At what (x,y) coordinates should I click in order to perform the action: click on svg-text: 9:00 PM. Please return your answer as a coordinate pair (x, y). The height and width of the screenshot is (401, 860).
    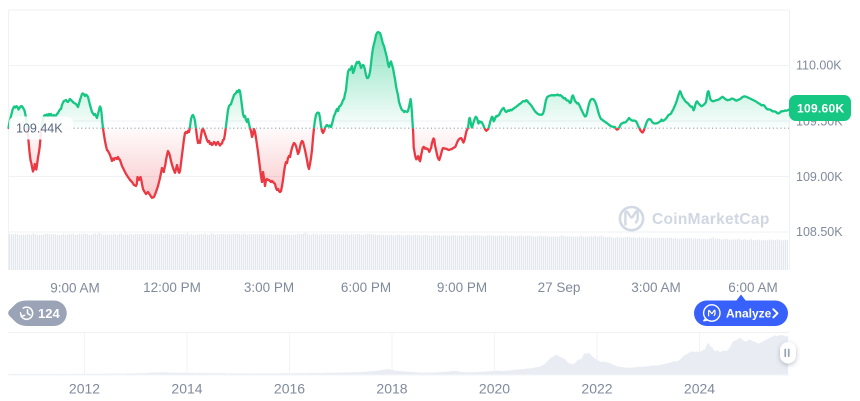
    Looking at the image, I should click on (462, 287).